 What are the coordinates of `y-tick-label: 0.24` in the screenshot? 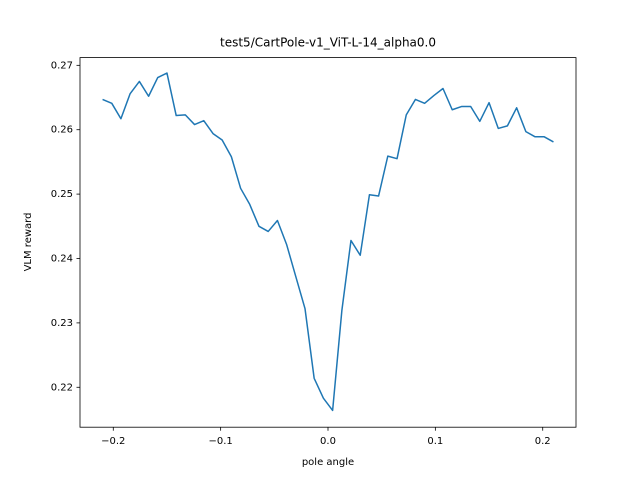 It's located at (62, 258).